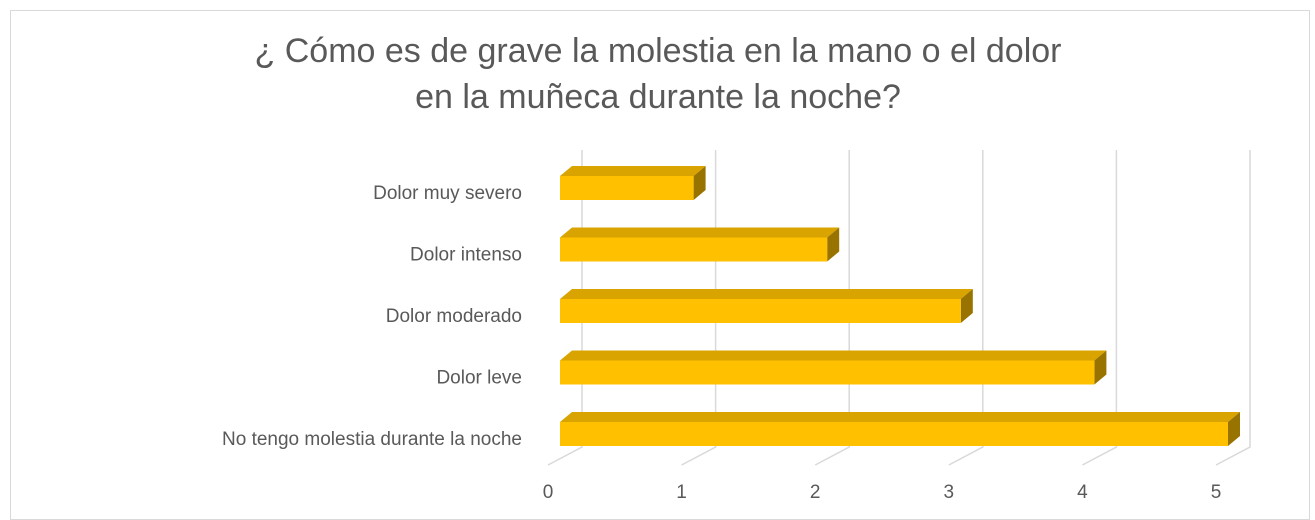  I want to click on y-tick-label: Dolor moderado, so click(454, 316).